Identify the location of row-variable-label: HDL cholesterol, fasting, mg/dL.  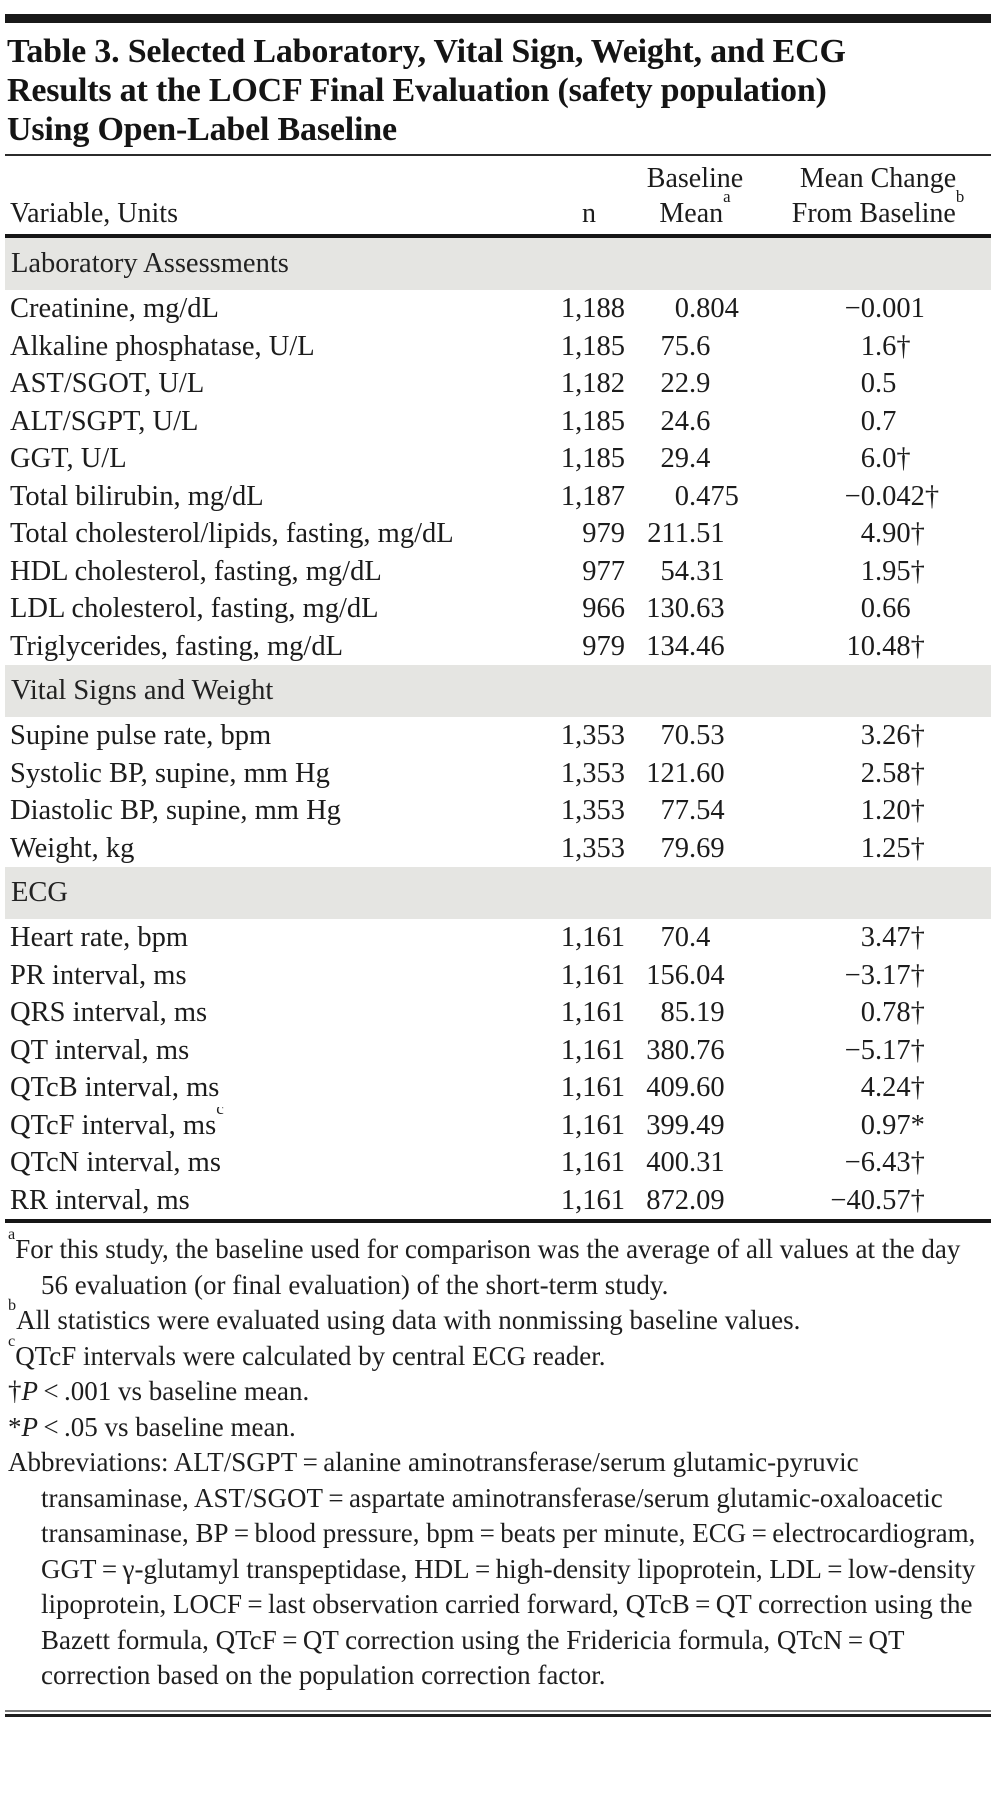
(196, 571).